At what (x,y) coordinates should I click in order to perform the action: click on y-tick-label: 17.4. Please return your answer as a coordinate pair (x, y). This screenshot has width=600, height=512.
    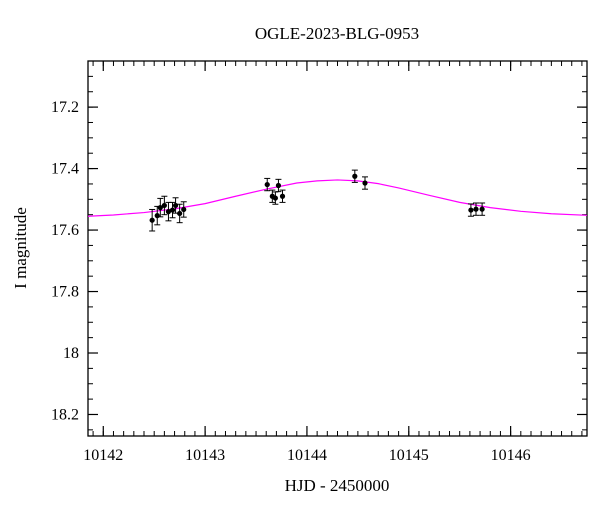
    Looking at the image, I should click on (65, 169).